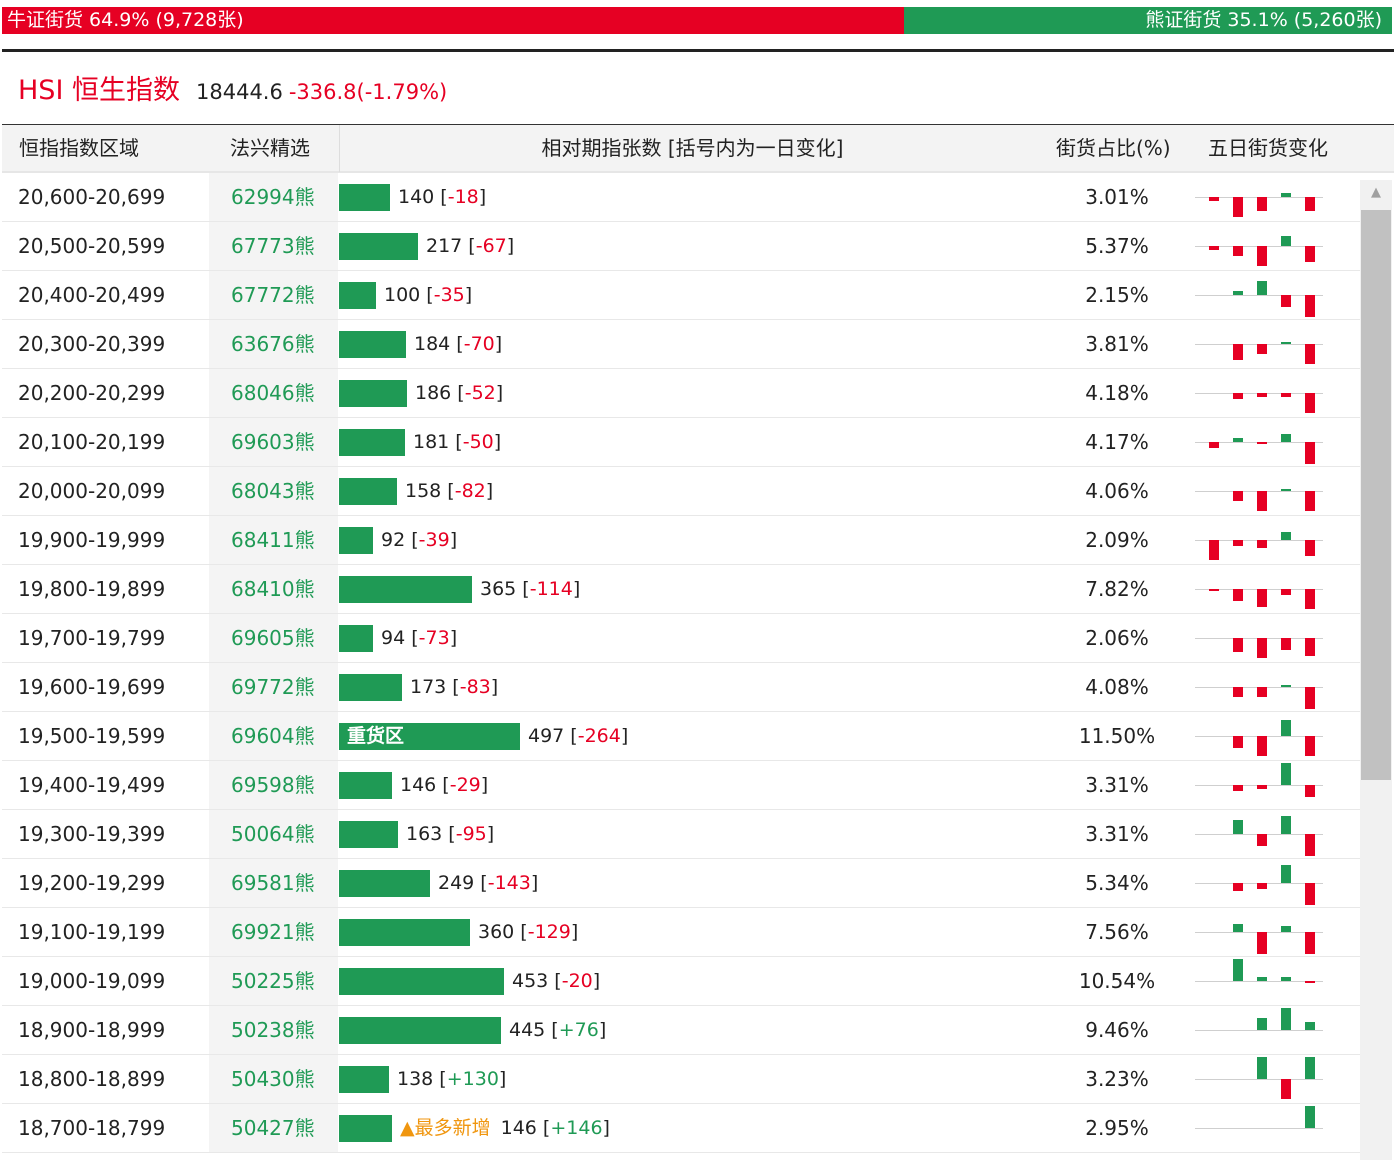  I want to click on count-value: 163, so click(424, 834).